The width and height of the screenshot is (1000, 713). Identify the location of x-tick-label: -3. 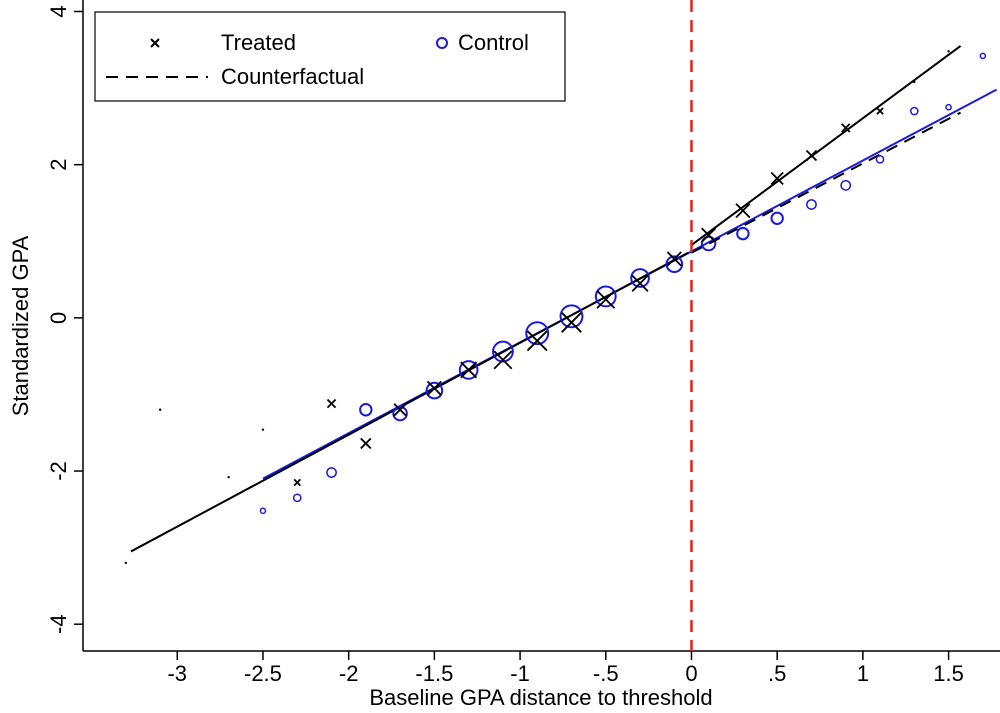
(177, 673).